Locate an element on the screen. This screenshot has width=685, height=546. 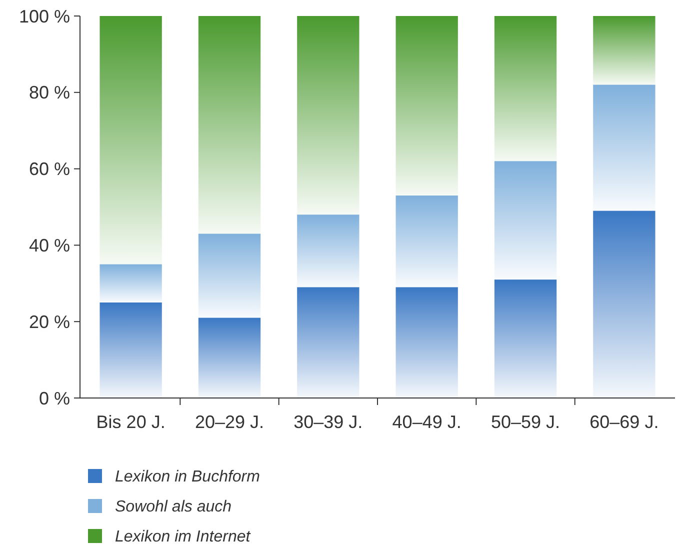
x-tick-label: 50–59 J. is located at coordinates (525, 422).